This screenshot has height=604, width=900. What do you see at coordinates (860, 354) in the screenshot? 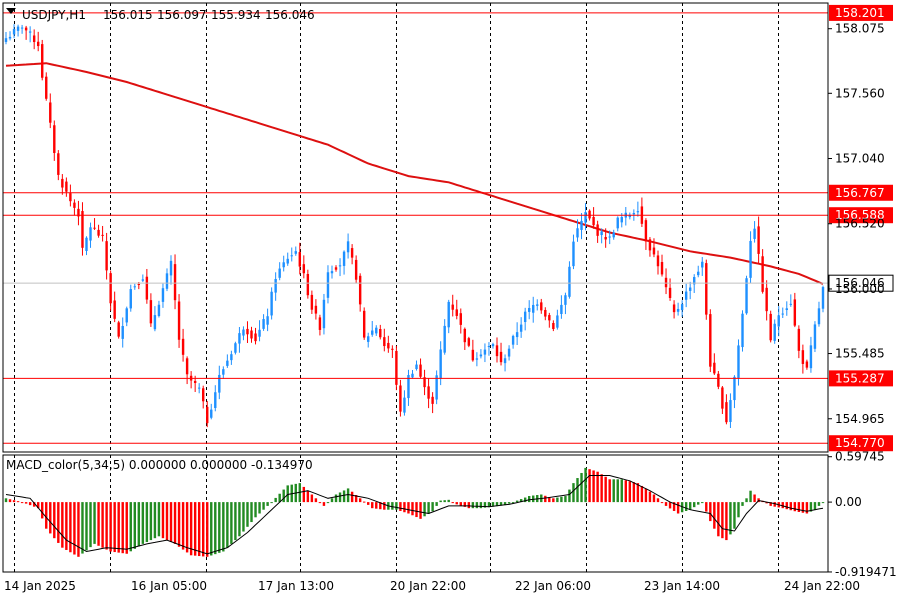
I see `price-tick-label: 155.485` at bounding box center [860, 354].